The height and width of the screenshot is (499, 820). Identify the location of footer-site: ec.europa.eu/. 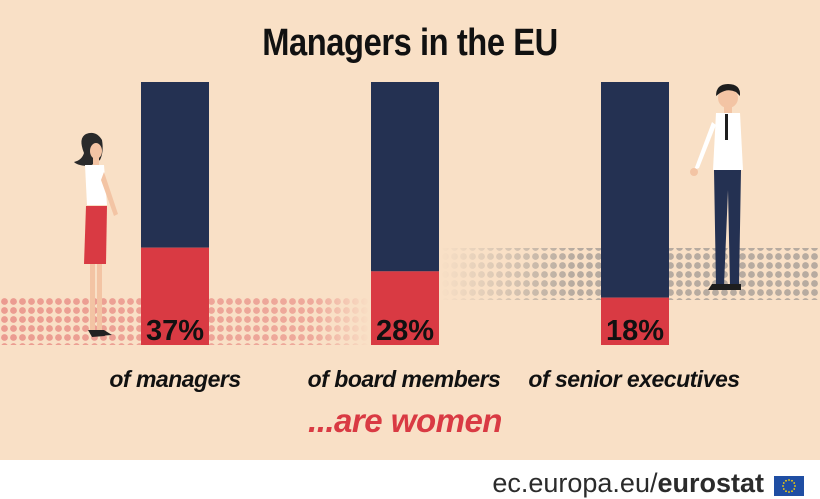
(575, 483).